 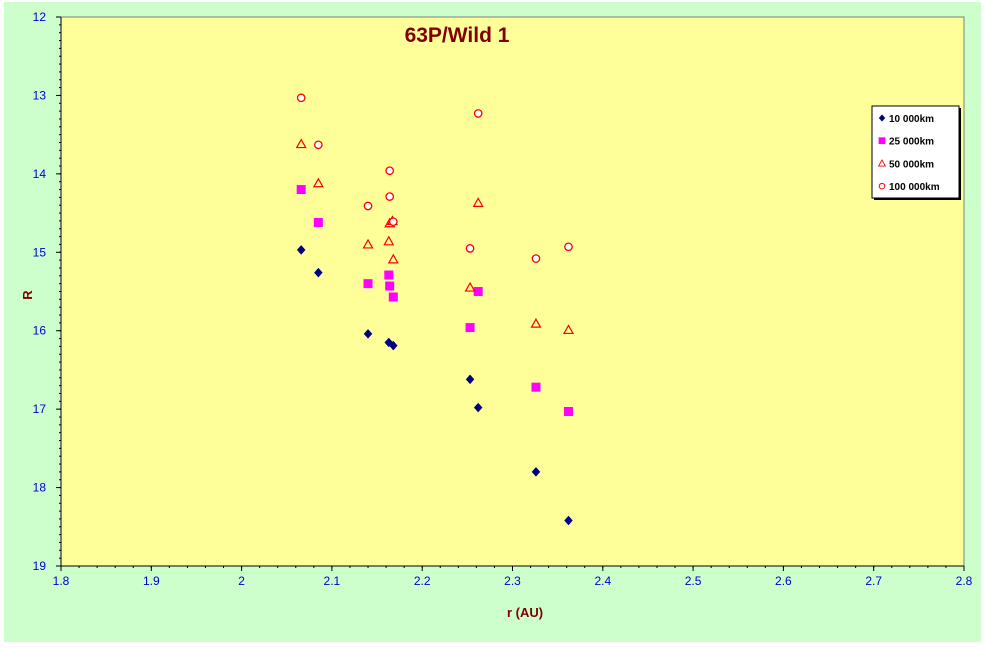 I want to click on x-tick-label: 1.8, so click(x=61, y=581).